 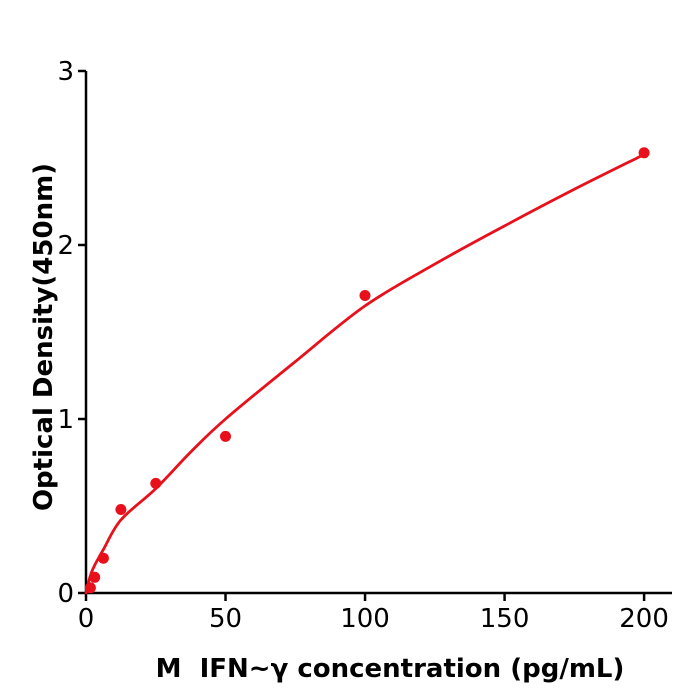 What do you see at coordinates (644, 619) in the screenshot?
I see `x-tick-label: 200` at bounding box center [644, 619].